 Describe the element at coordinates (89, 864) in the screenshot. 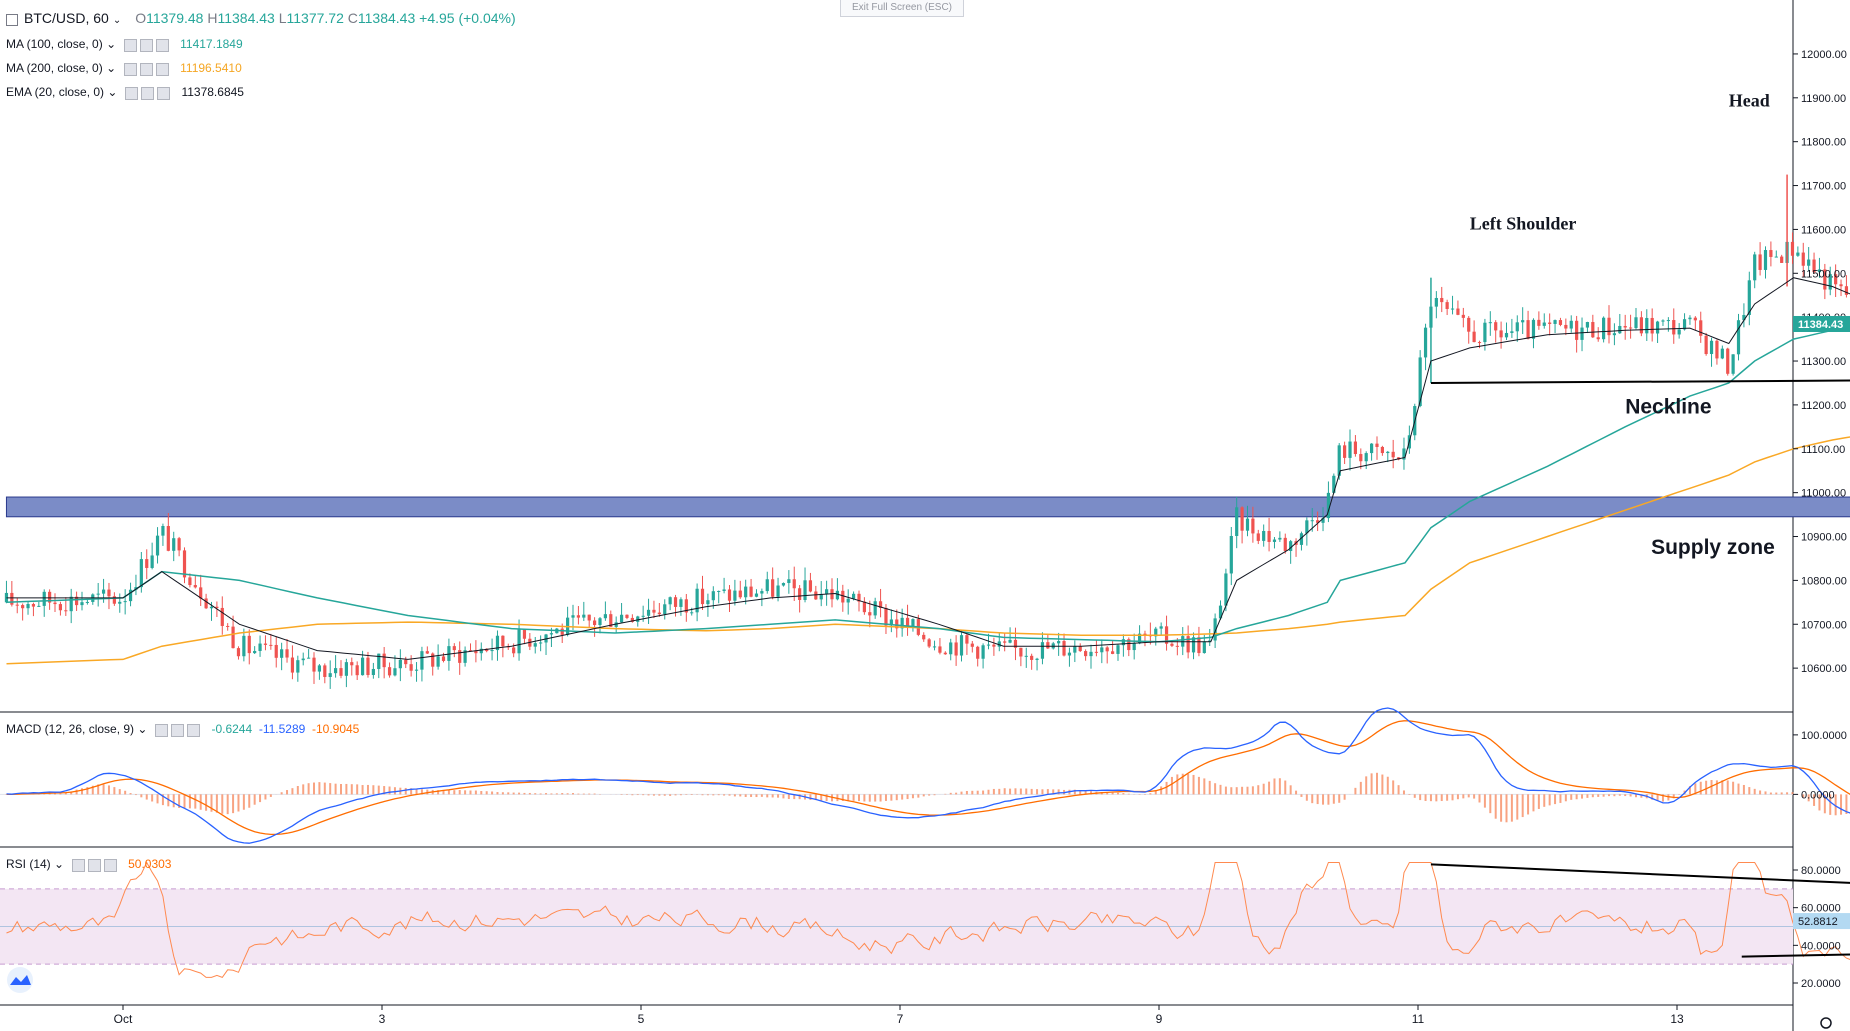

I see `legend-rsi: RSI (14) ⌄ 50.0303` at that location.